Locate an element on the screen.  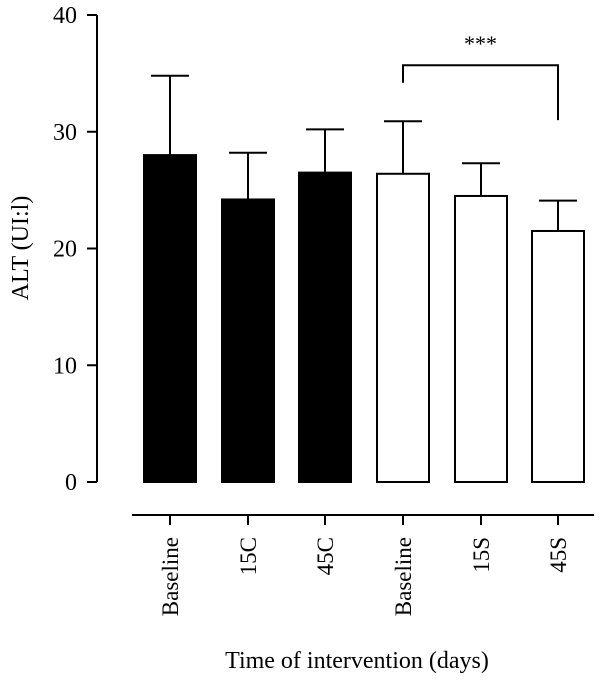
y-tick-label: 0 is located at coordinates (71, 483).